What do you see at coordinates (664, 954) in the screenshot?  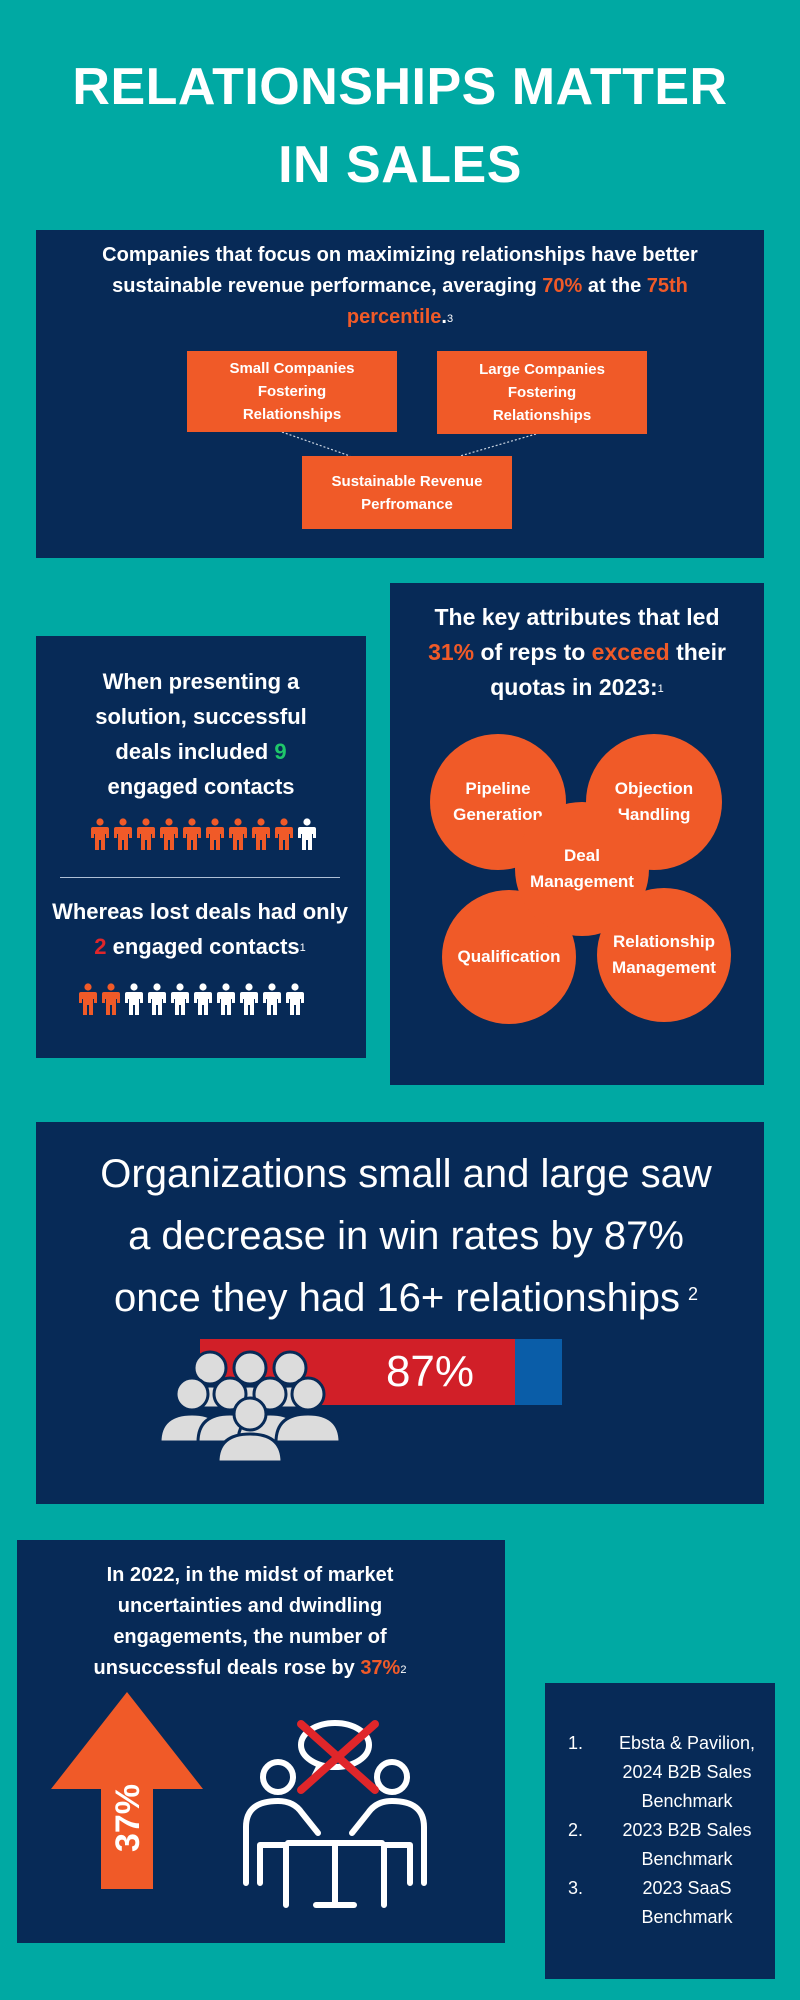 I see `relationship-management-label: Relationship Management` at bounding box center [664, 954].